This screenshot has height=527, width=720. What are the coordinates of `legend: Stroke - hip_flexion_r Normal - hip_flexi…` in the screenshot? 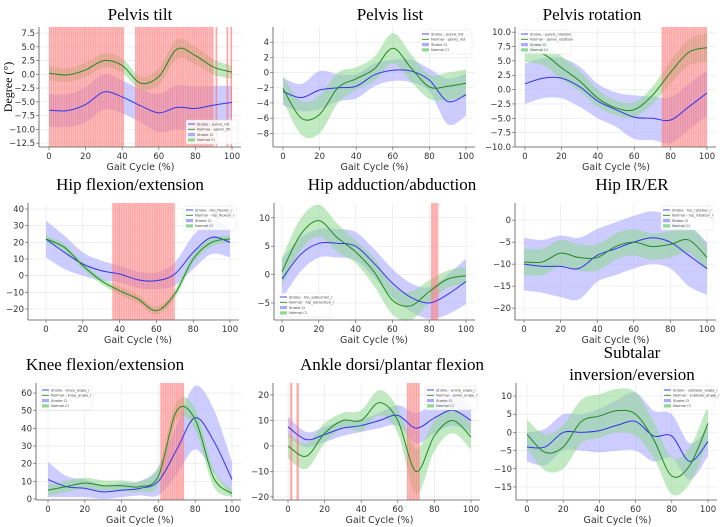 It's located at (210, 218).